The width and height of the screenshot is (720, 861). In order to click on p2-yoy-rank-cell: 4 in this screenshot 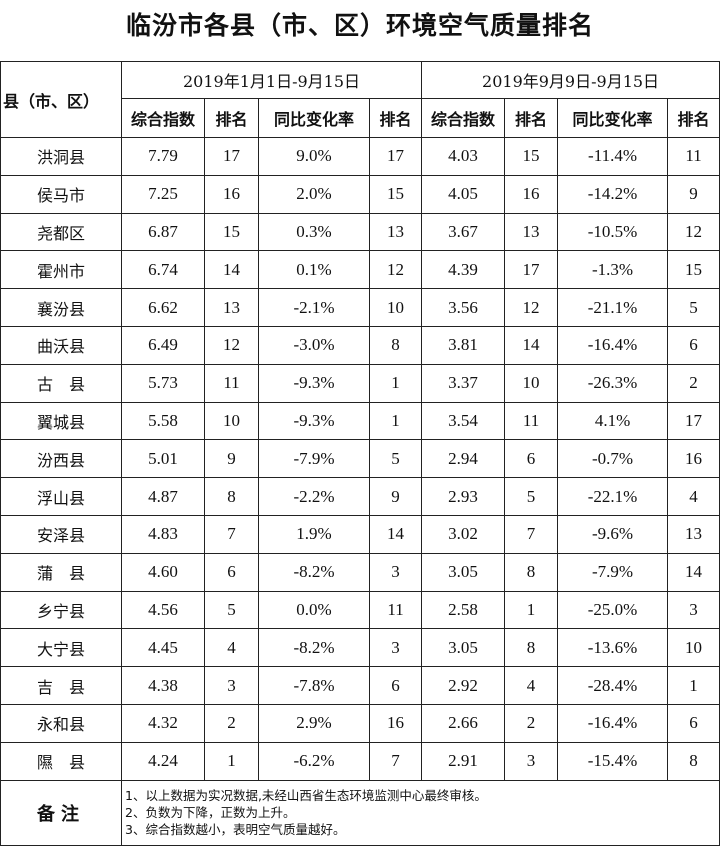, I will do `click(693, 496)`.